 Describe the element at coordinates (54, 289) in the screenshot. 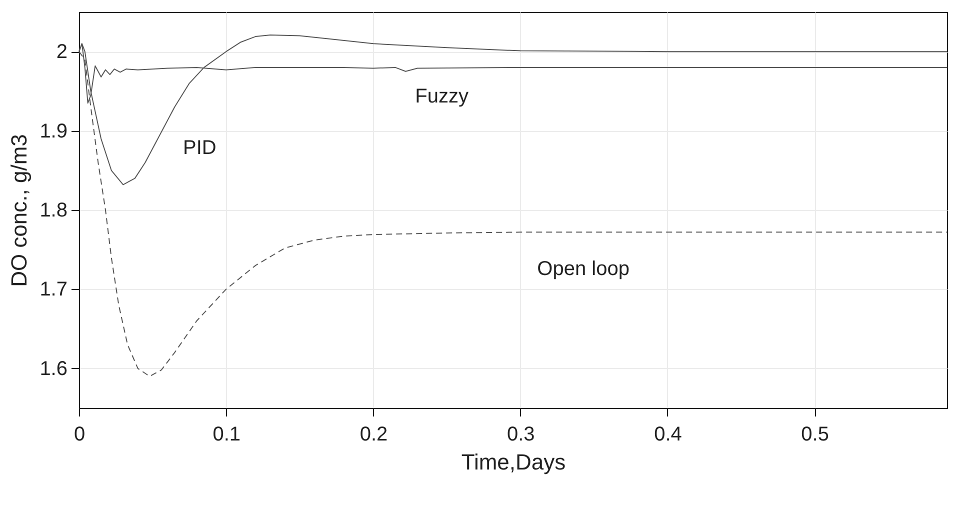

I see `y-tick-label: 1.7` at that location.